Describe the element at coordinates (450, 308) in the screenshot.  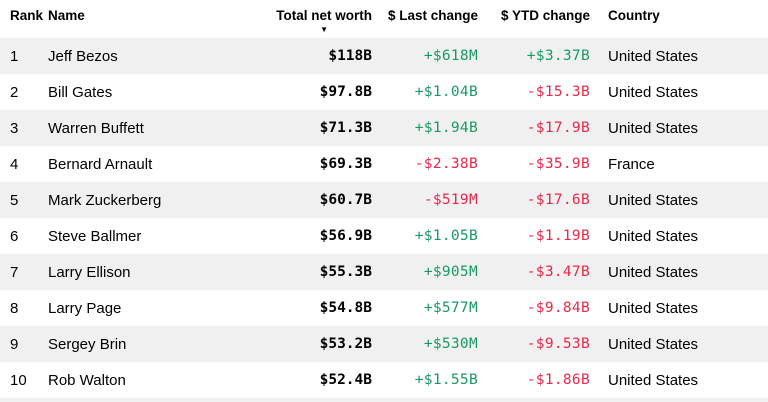
I see `last-change-cell: +$577M` at that location.